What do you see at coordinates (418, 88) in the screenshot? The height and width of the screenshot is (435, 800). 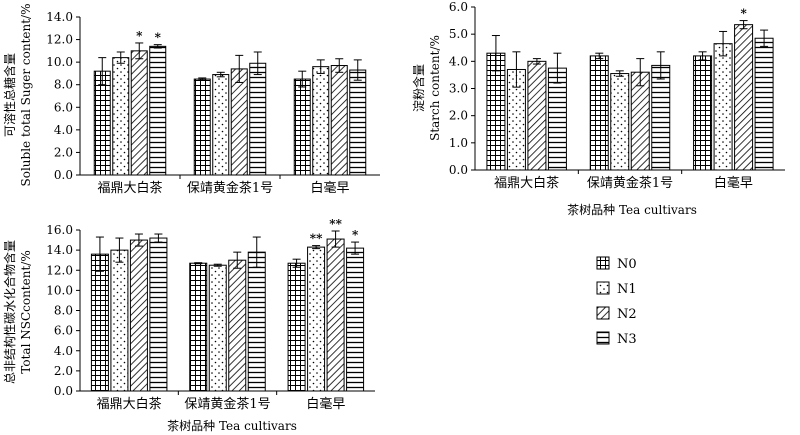 I see `y-axis-label-cn: 淀粉含量` at bounding box center [418, 88].